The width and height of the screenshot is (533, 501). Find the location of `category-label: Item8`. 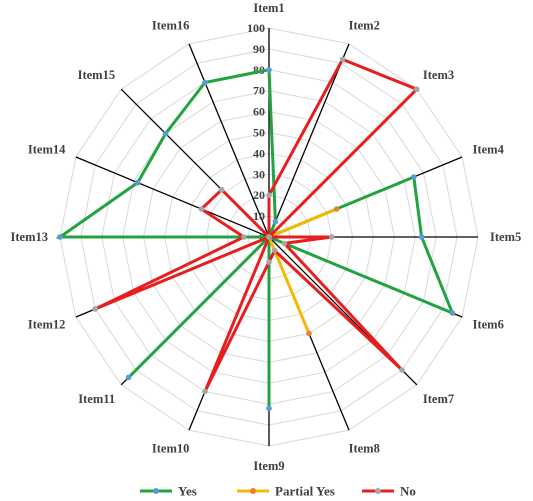

category-label: Item8 is located at coordinates (364, 449).